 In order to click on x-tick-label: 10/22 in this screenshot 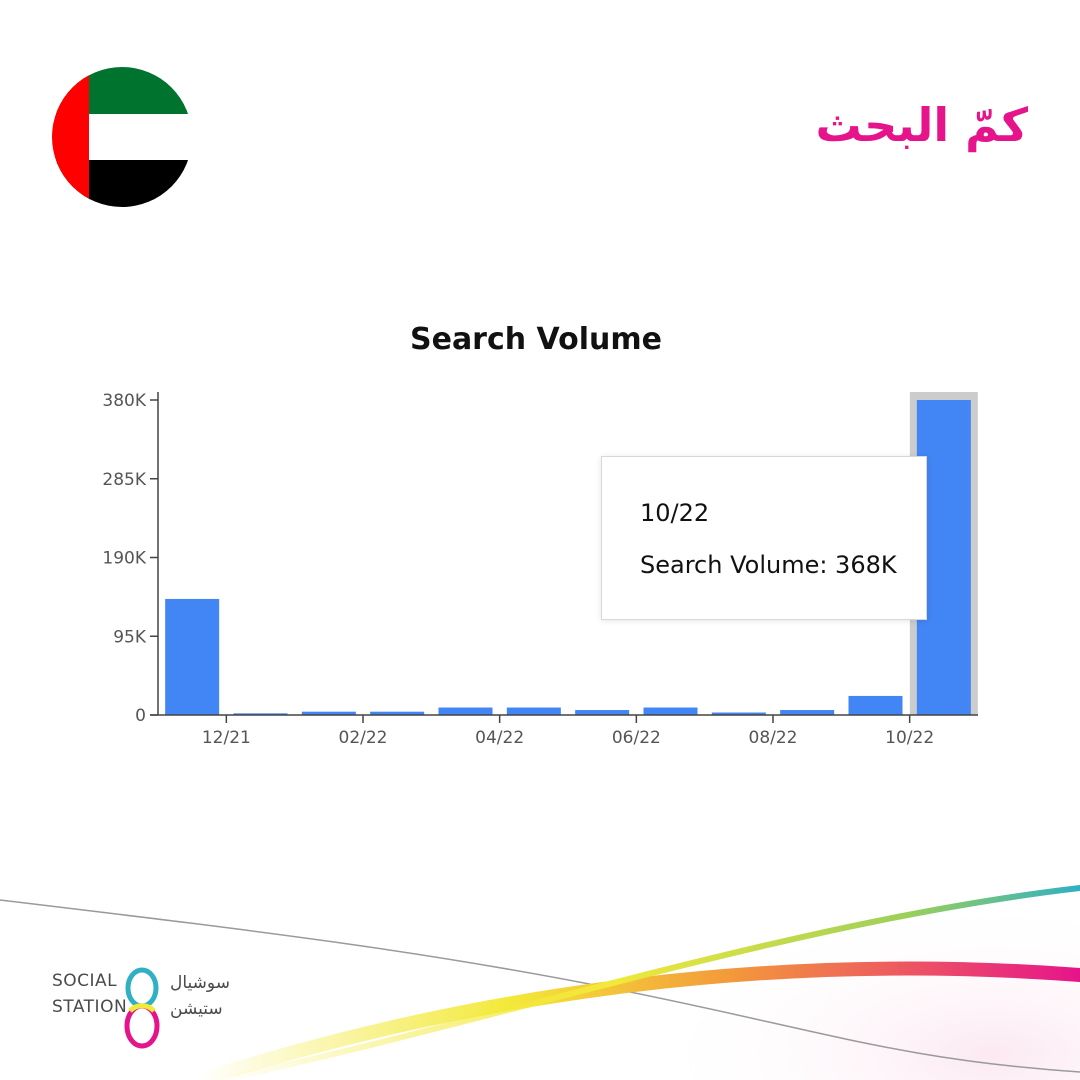, I will do `click(909, 738)`.